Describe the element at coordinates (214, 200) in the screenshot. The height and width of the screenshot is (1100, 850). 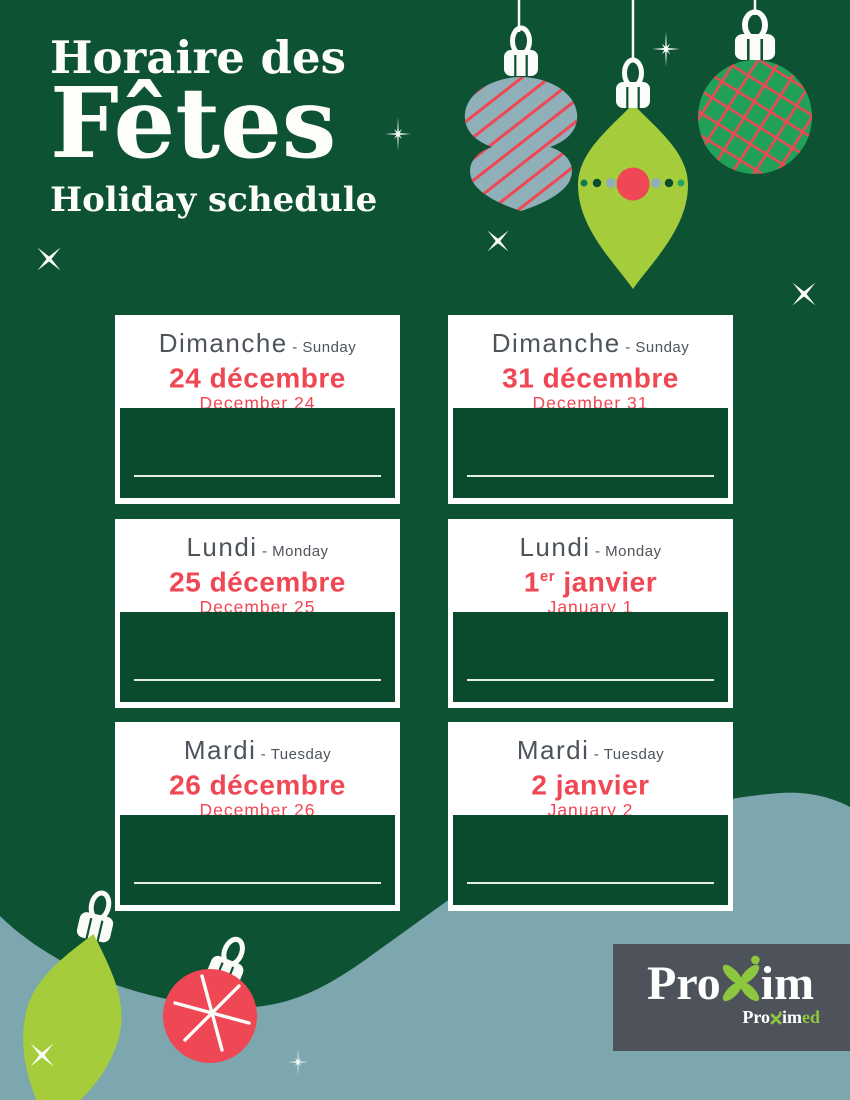
I see `title-line-en: Holiday schedule` at that location.